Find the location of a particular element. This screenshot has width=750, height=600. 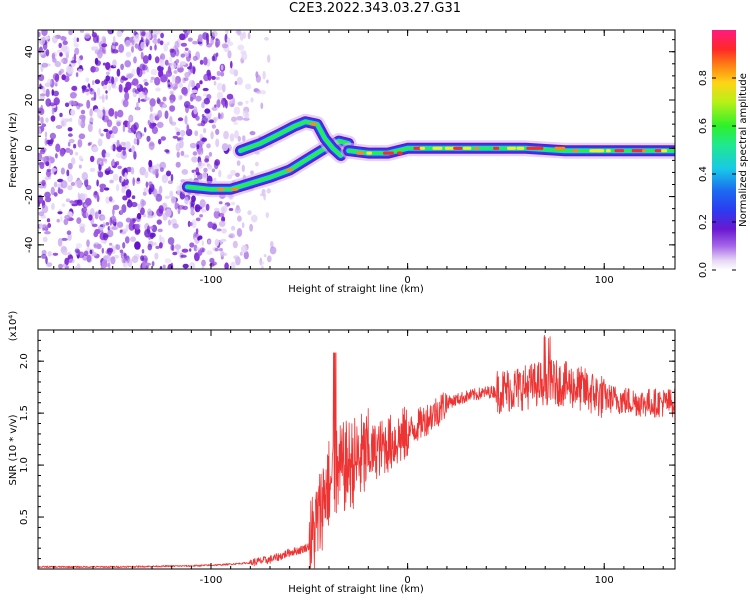

colorbar-tick-label: 0.8 is located at coordinates (703, 78).